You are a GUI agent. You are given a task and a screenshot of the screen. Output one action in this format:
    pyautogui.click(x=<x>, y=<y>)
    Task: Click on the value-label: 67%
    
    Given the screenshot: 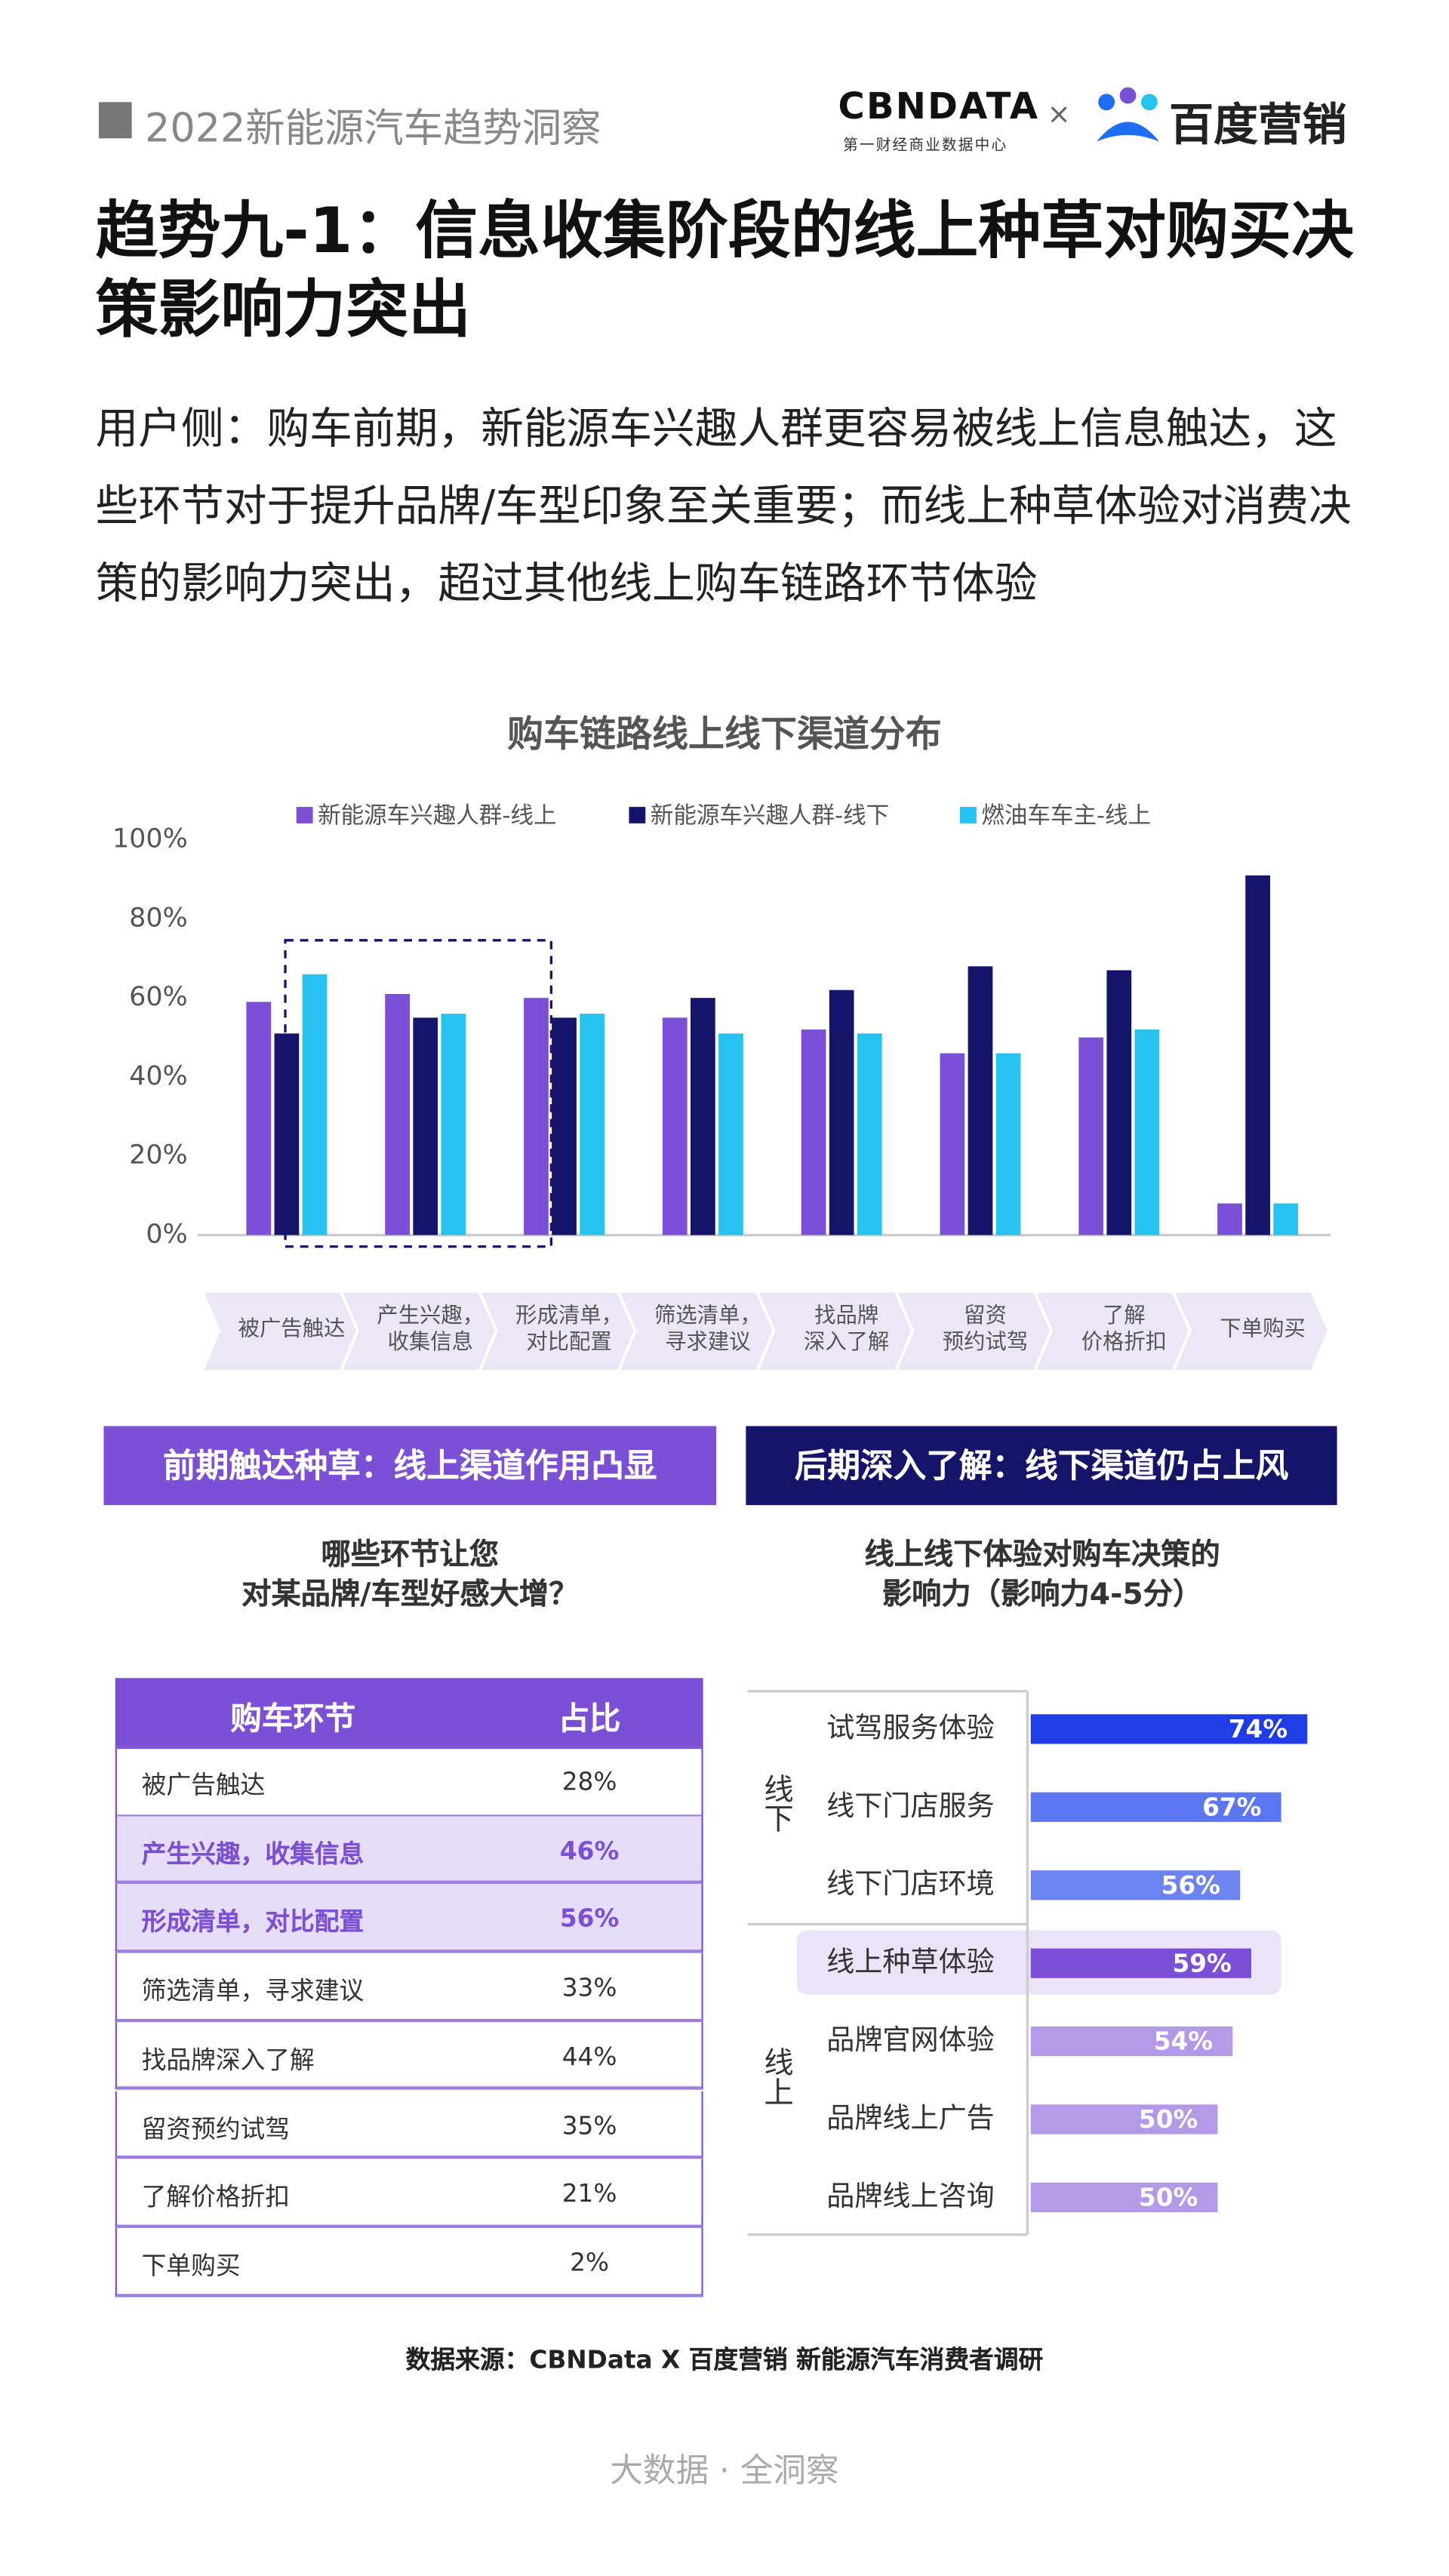 What is the action you would take?
    pyautogui.click(x=1231, y=1807)
    